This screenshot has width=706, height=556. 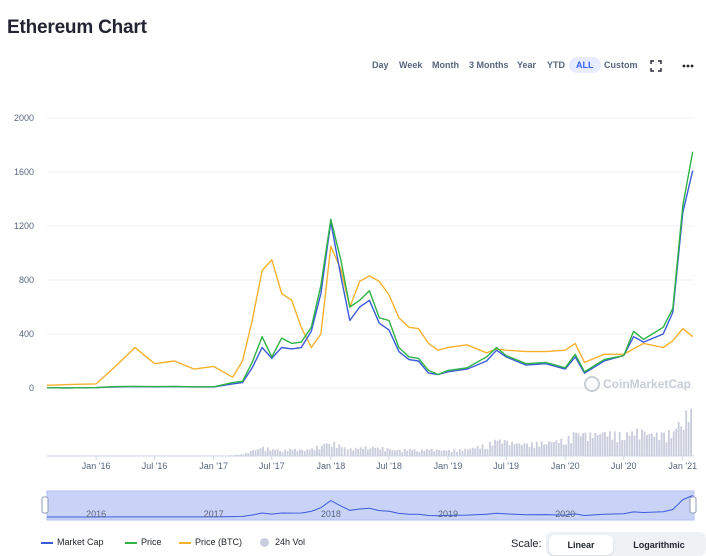 I want to click on navigator-left-handle, so click(x=45, y=505).